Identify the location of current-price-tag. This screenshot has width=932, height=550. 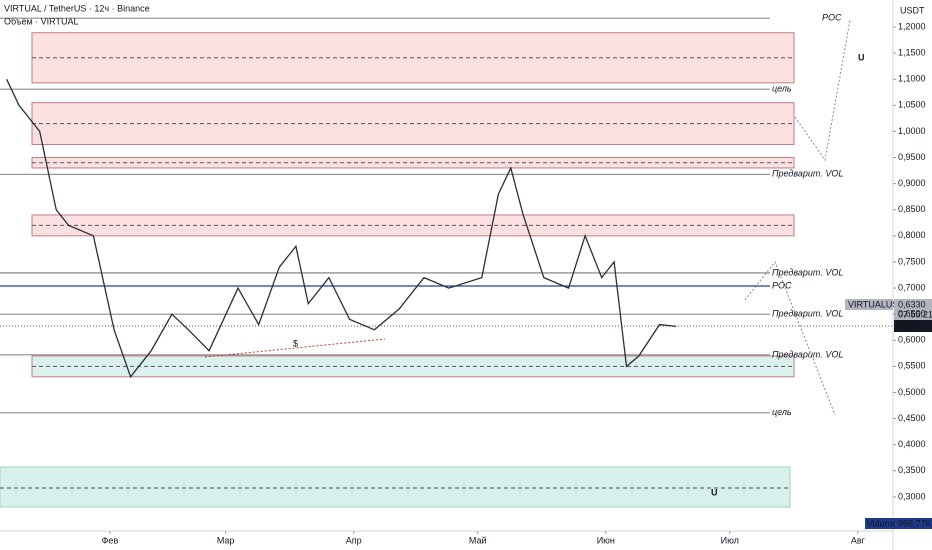
(913, 326).